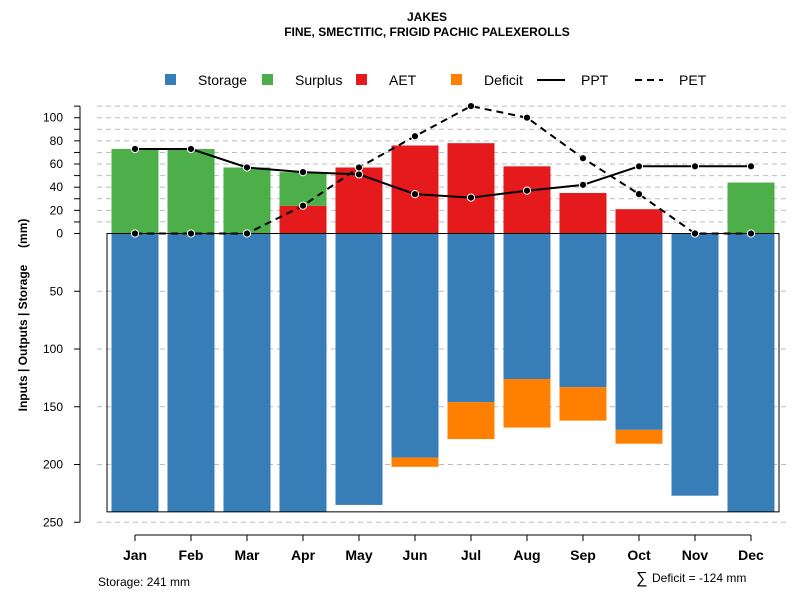 The width and height of the screenshot is (800, 600). Describe the element at coordinates (415, 462) in the screenshot. I see `bar-deficit-jun` at that location.